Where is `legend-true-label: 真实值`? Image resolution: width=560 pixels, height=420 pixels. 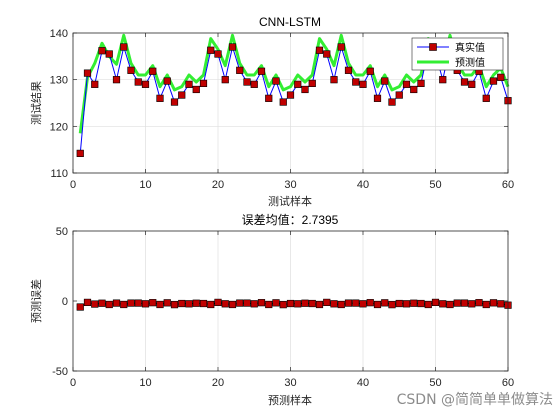
legend-true-label: 真实值 is located at coordinates (470, 47).